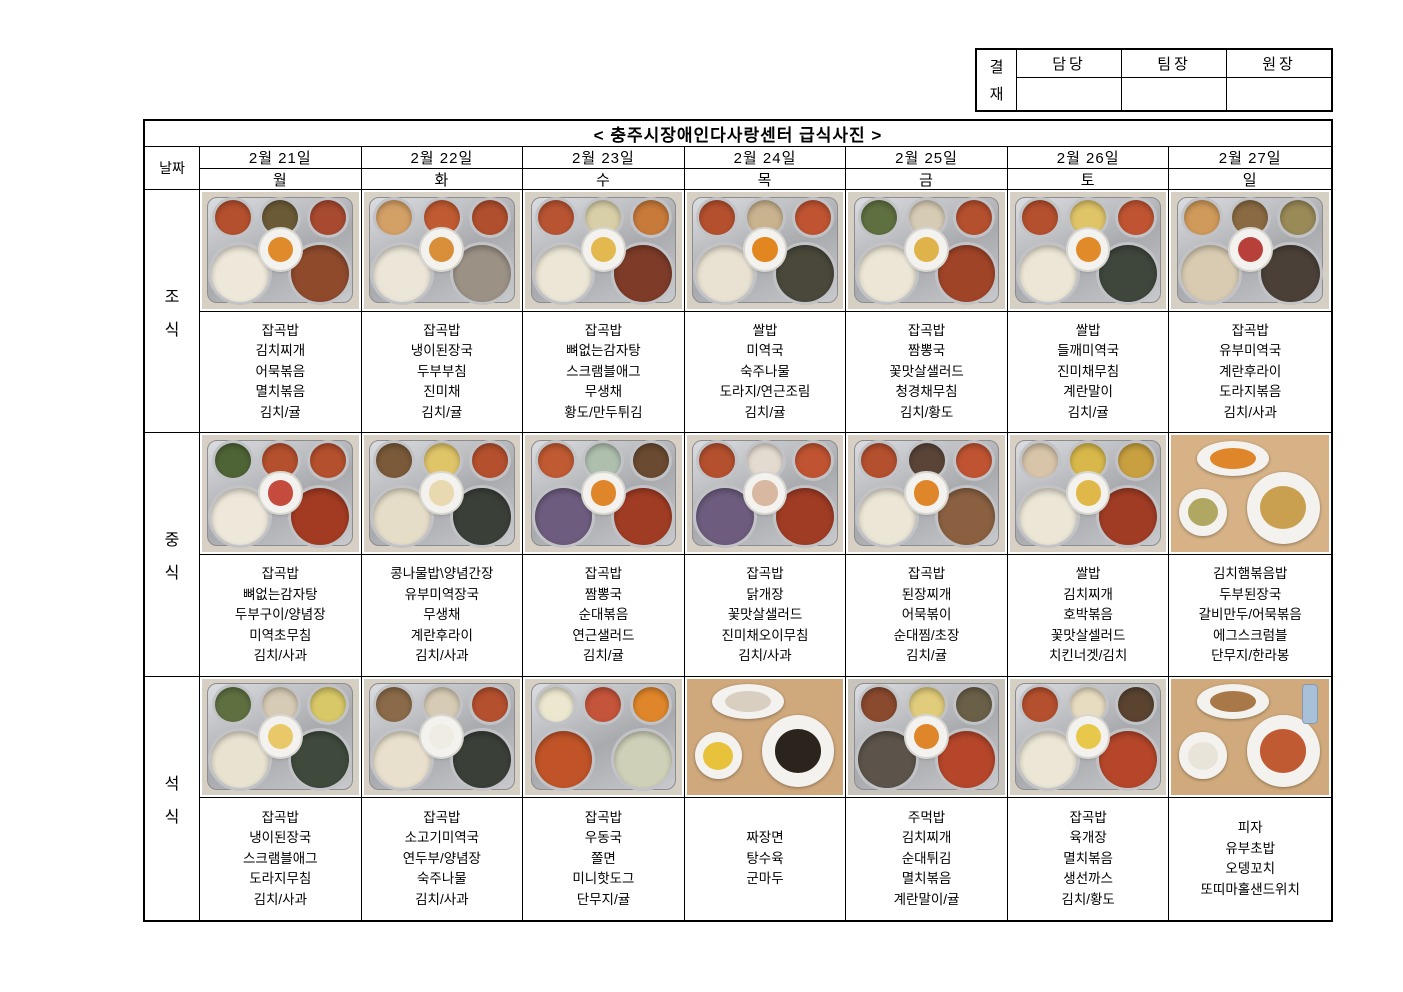  What do you see at coordinates (1250, 574) in the screenshot?
I see `menu-item: 김치햄볶음밥` at bounding box center [1250, 574].